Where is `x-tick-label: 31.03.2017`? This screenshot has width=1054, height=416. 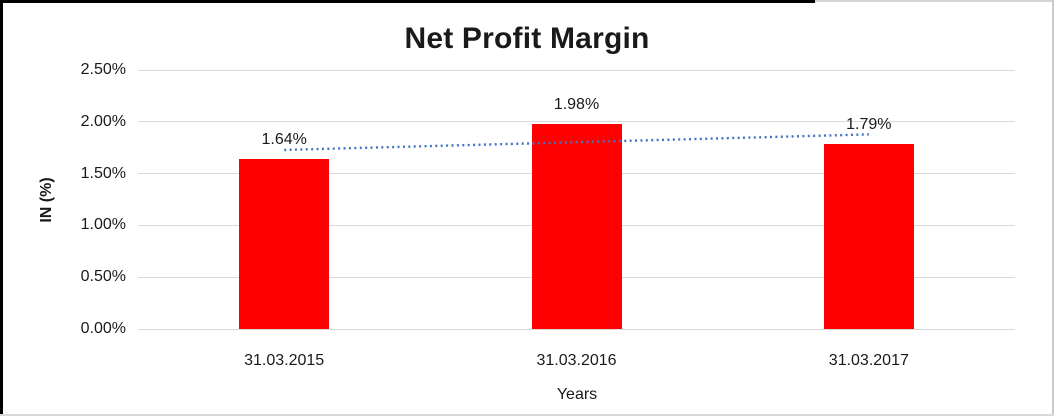 x-tick-label: 31.03.2017 is located at coordinates (868, 360).